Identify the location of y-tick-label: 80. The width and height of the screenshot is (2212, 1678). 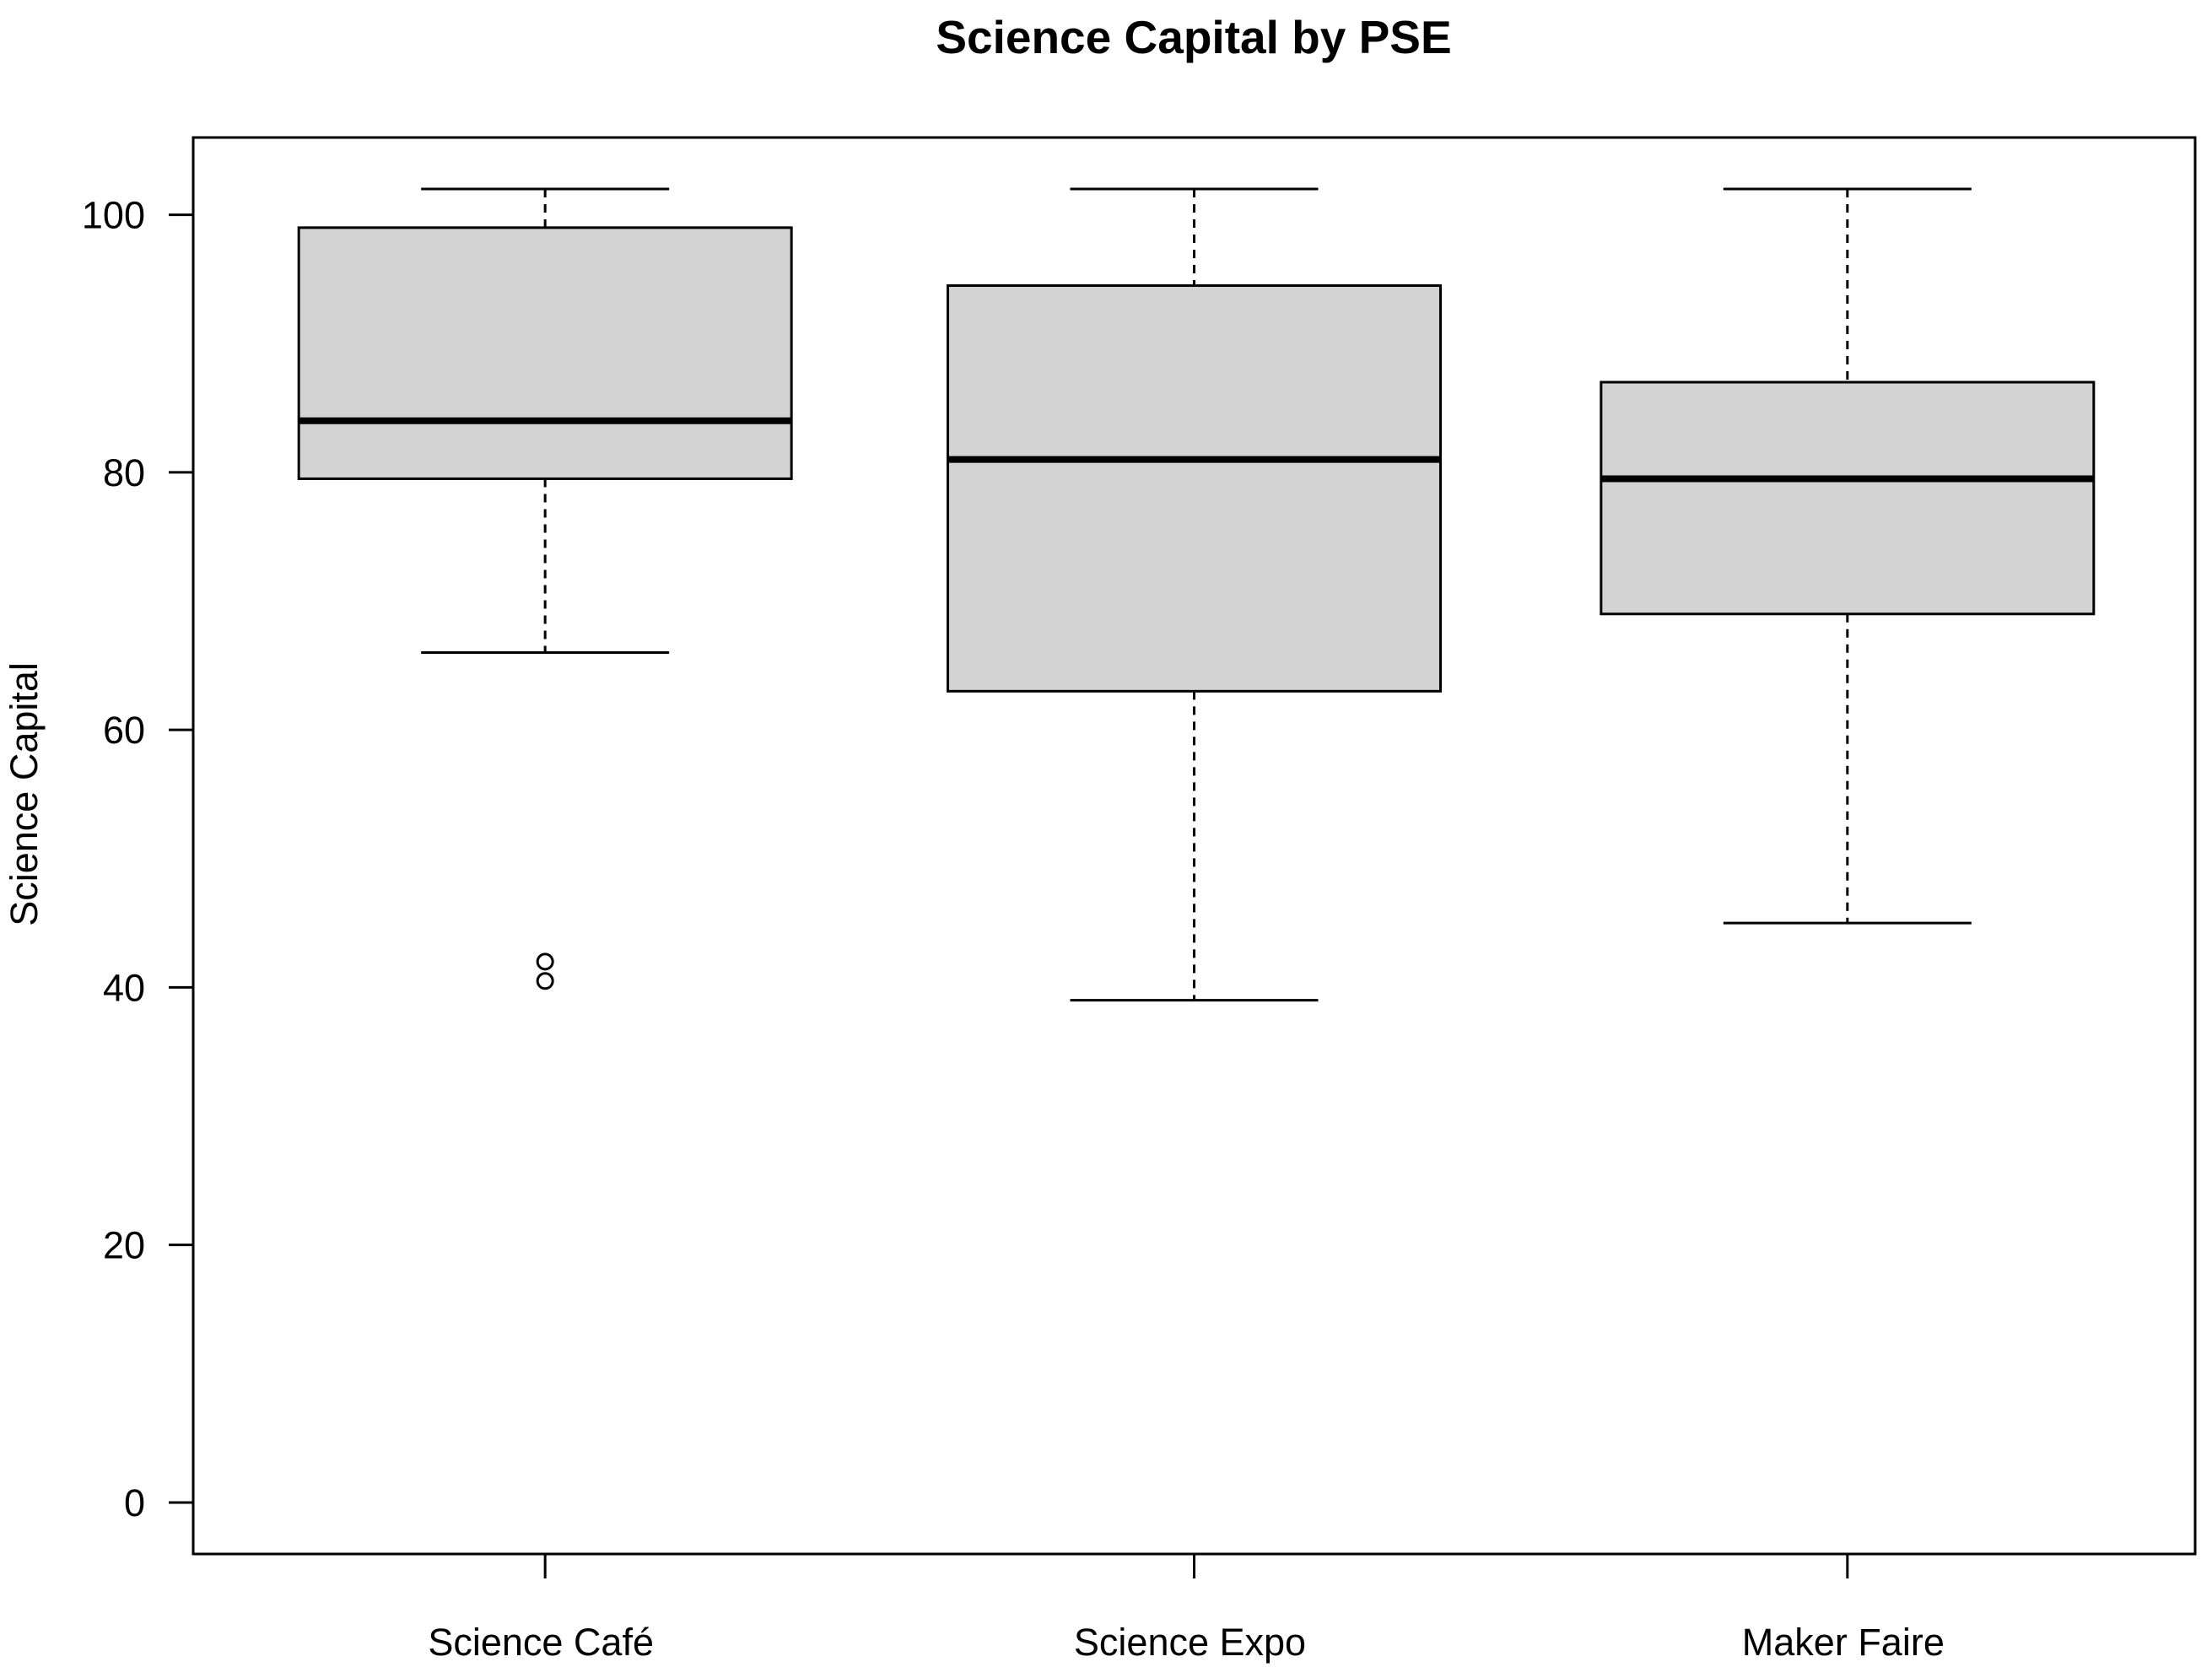
(124, 472).